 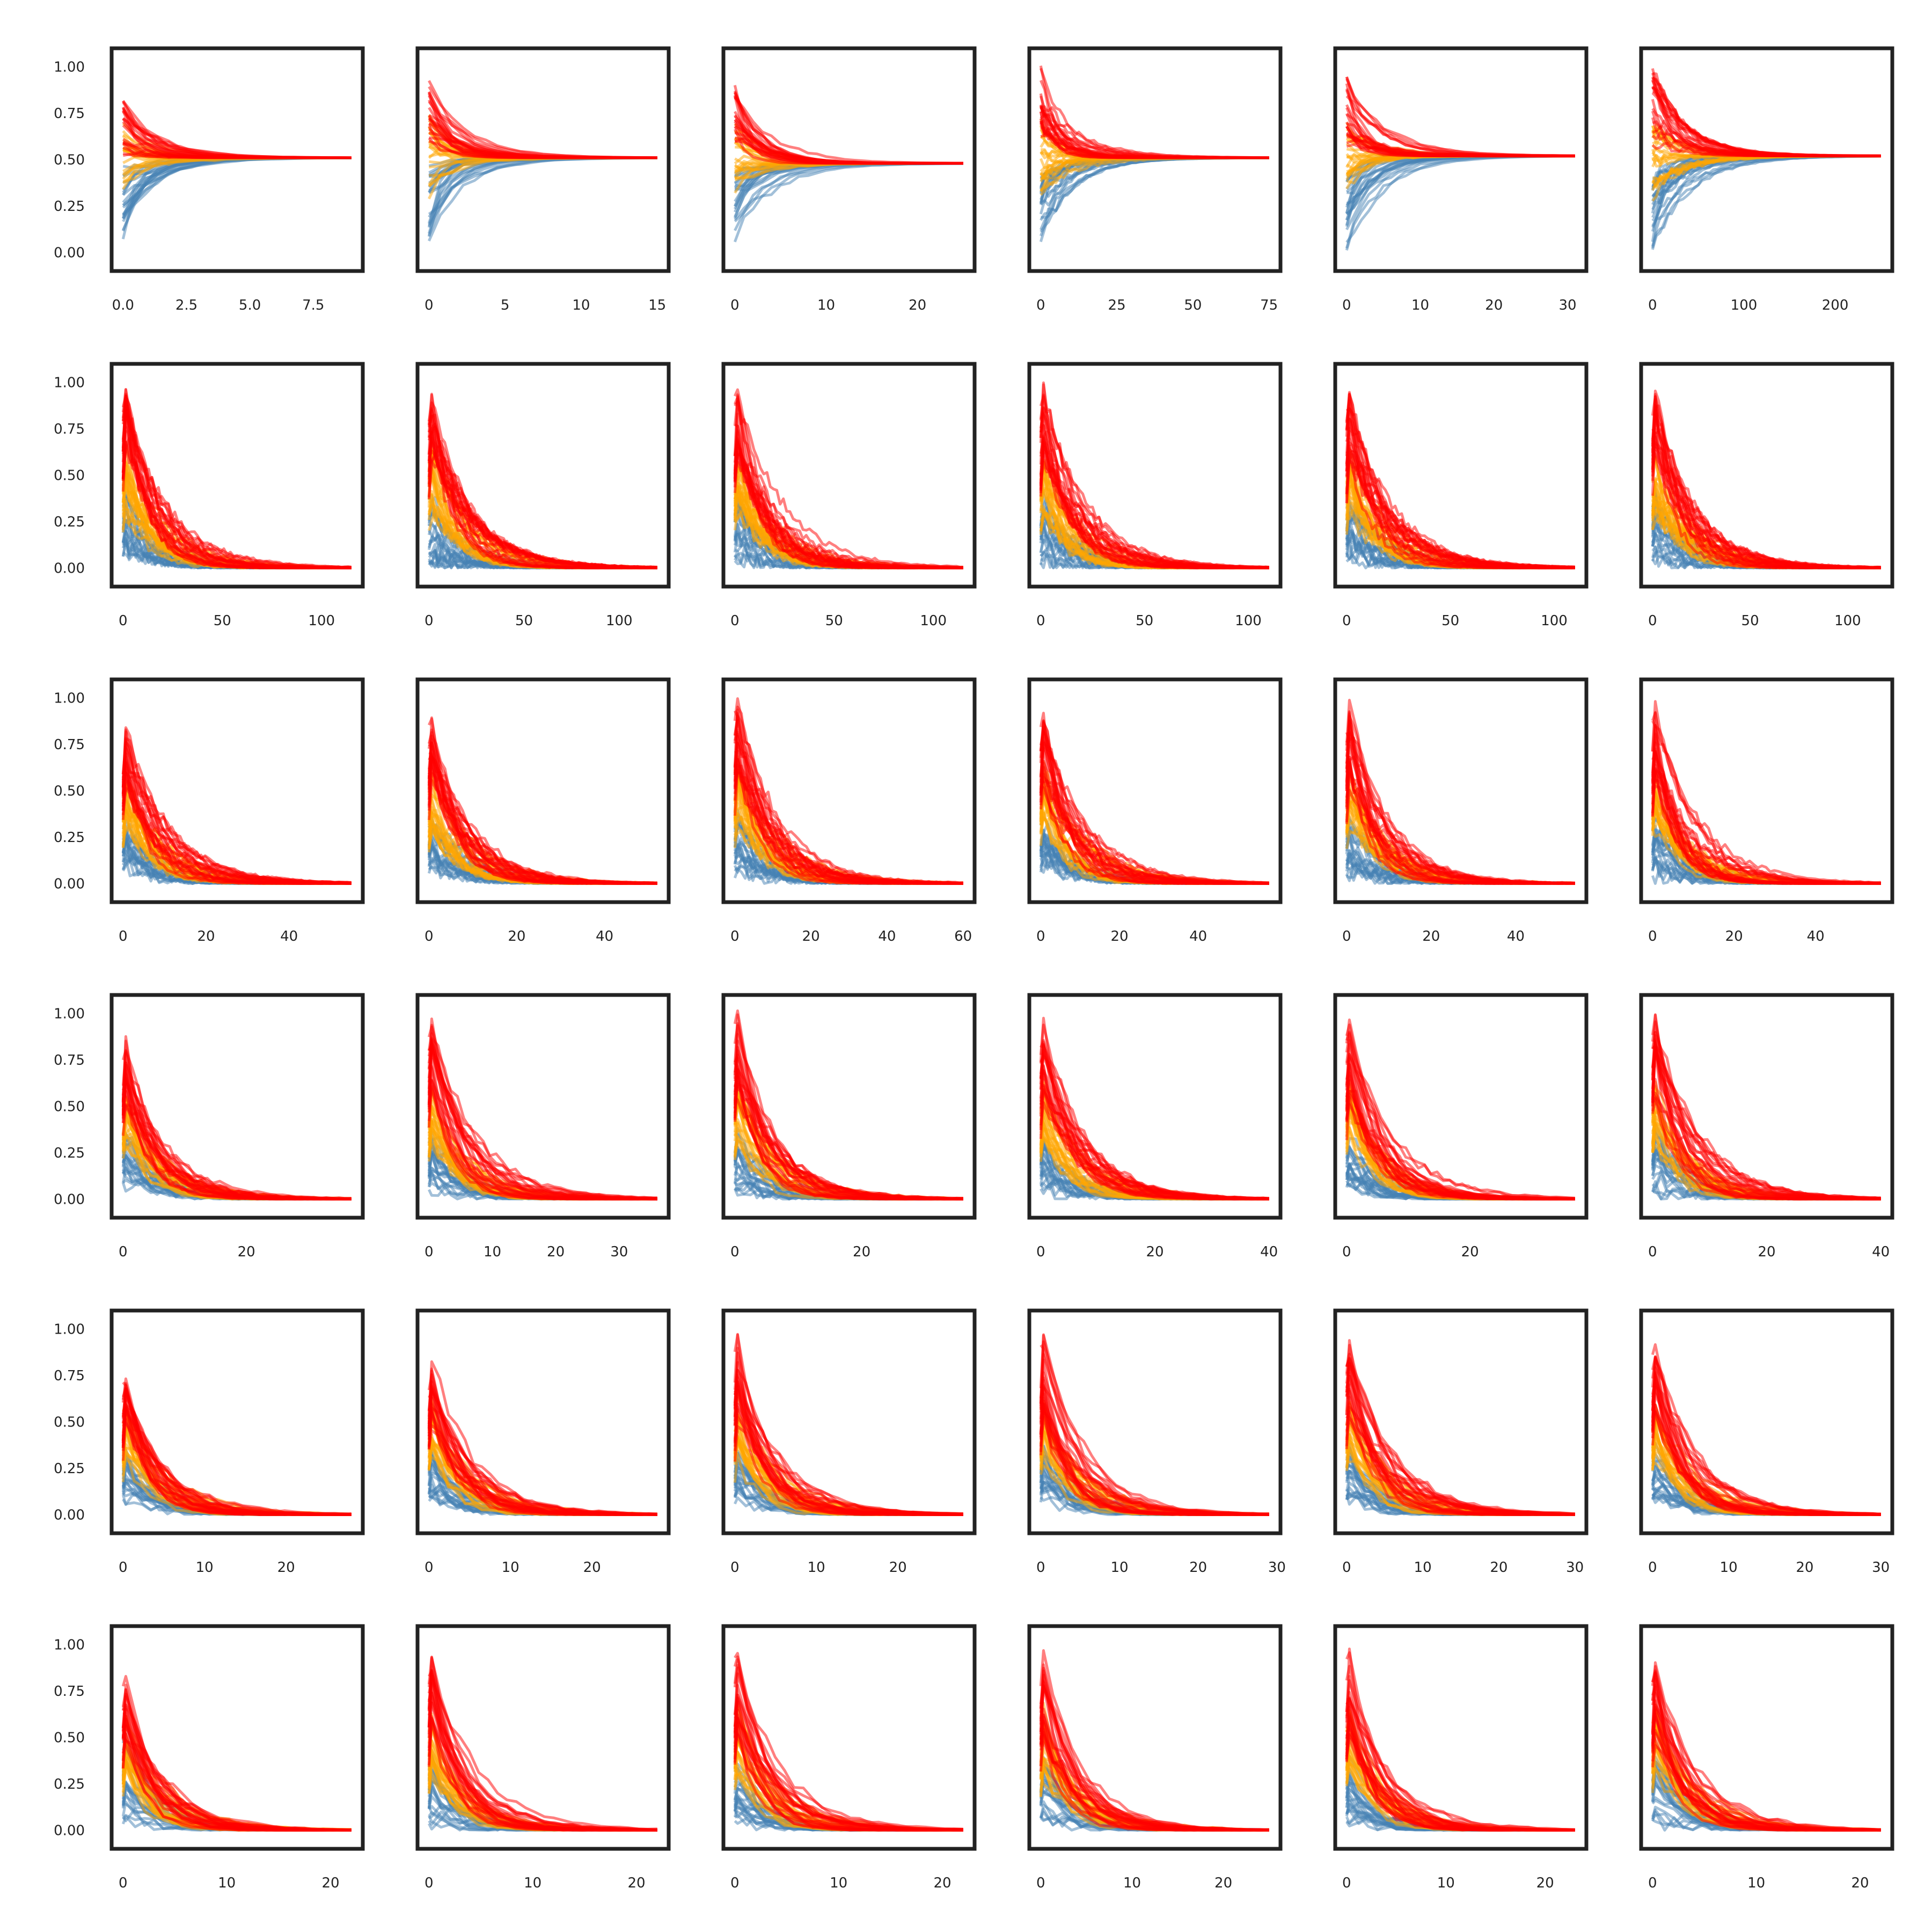 I want to click on panel-r2-c4: 0 20 40, so click(x=1461, y=811).